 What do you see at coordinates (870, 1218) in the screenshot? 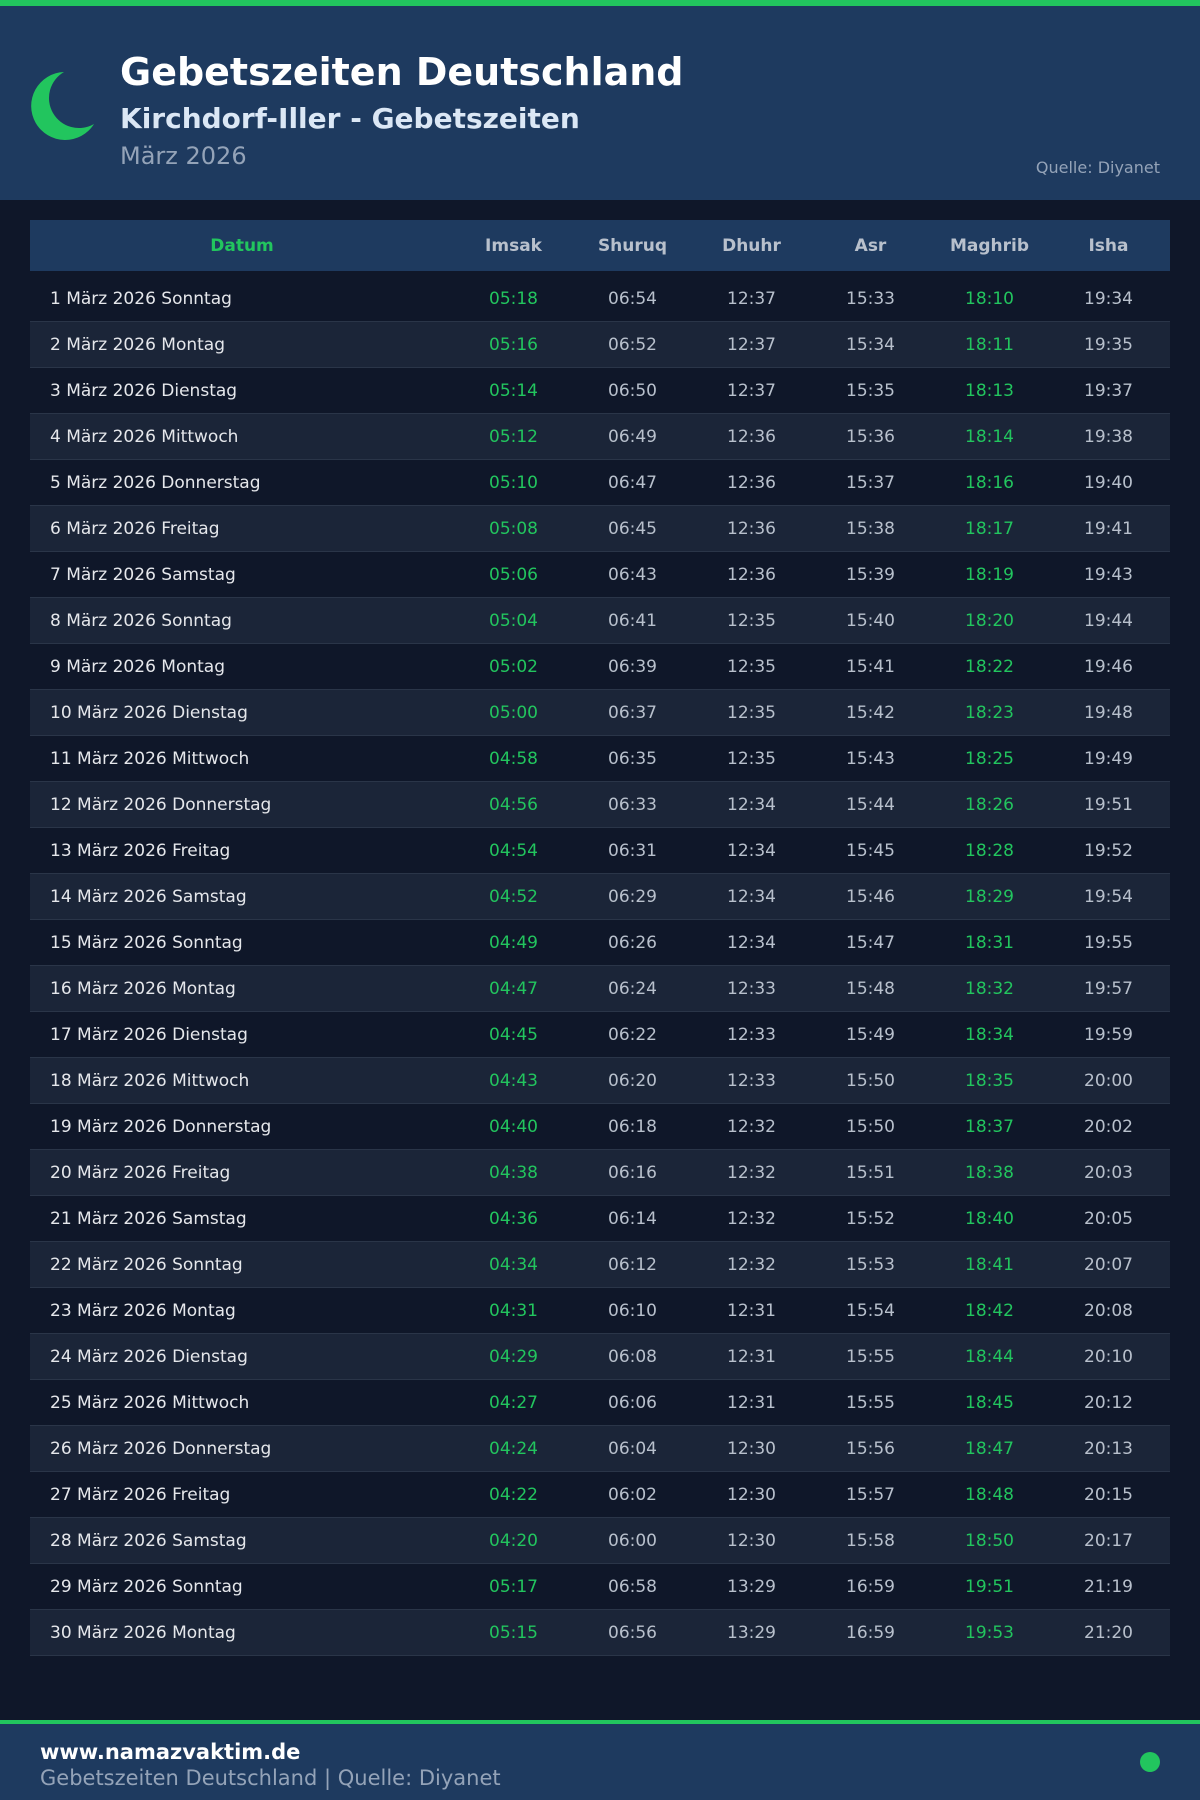
I see `time-cell-asr: 15:52` at bounding box center [870, 1218].